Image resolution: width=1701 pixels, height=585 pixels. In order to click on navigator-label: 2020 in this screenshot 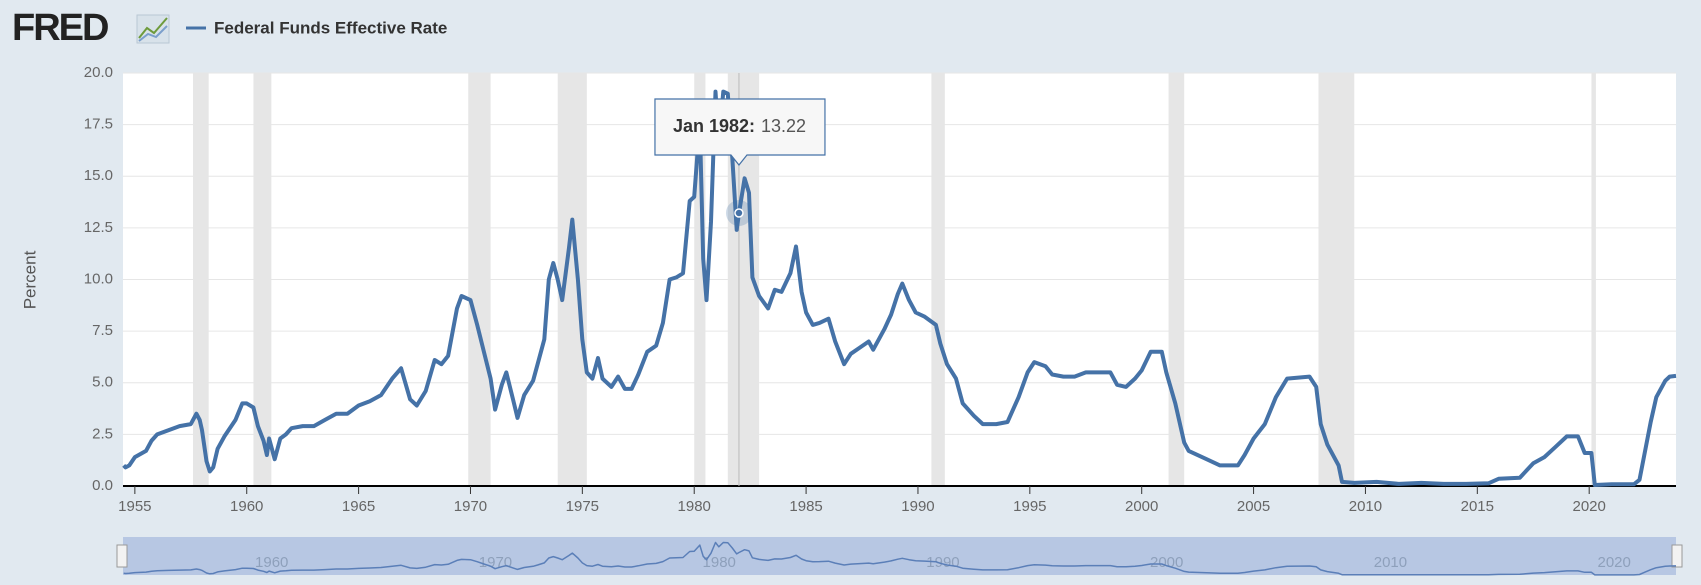, I will do `click(1614, 562)`.